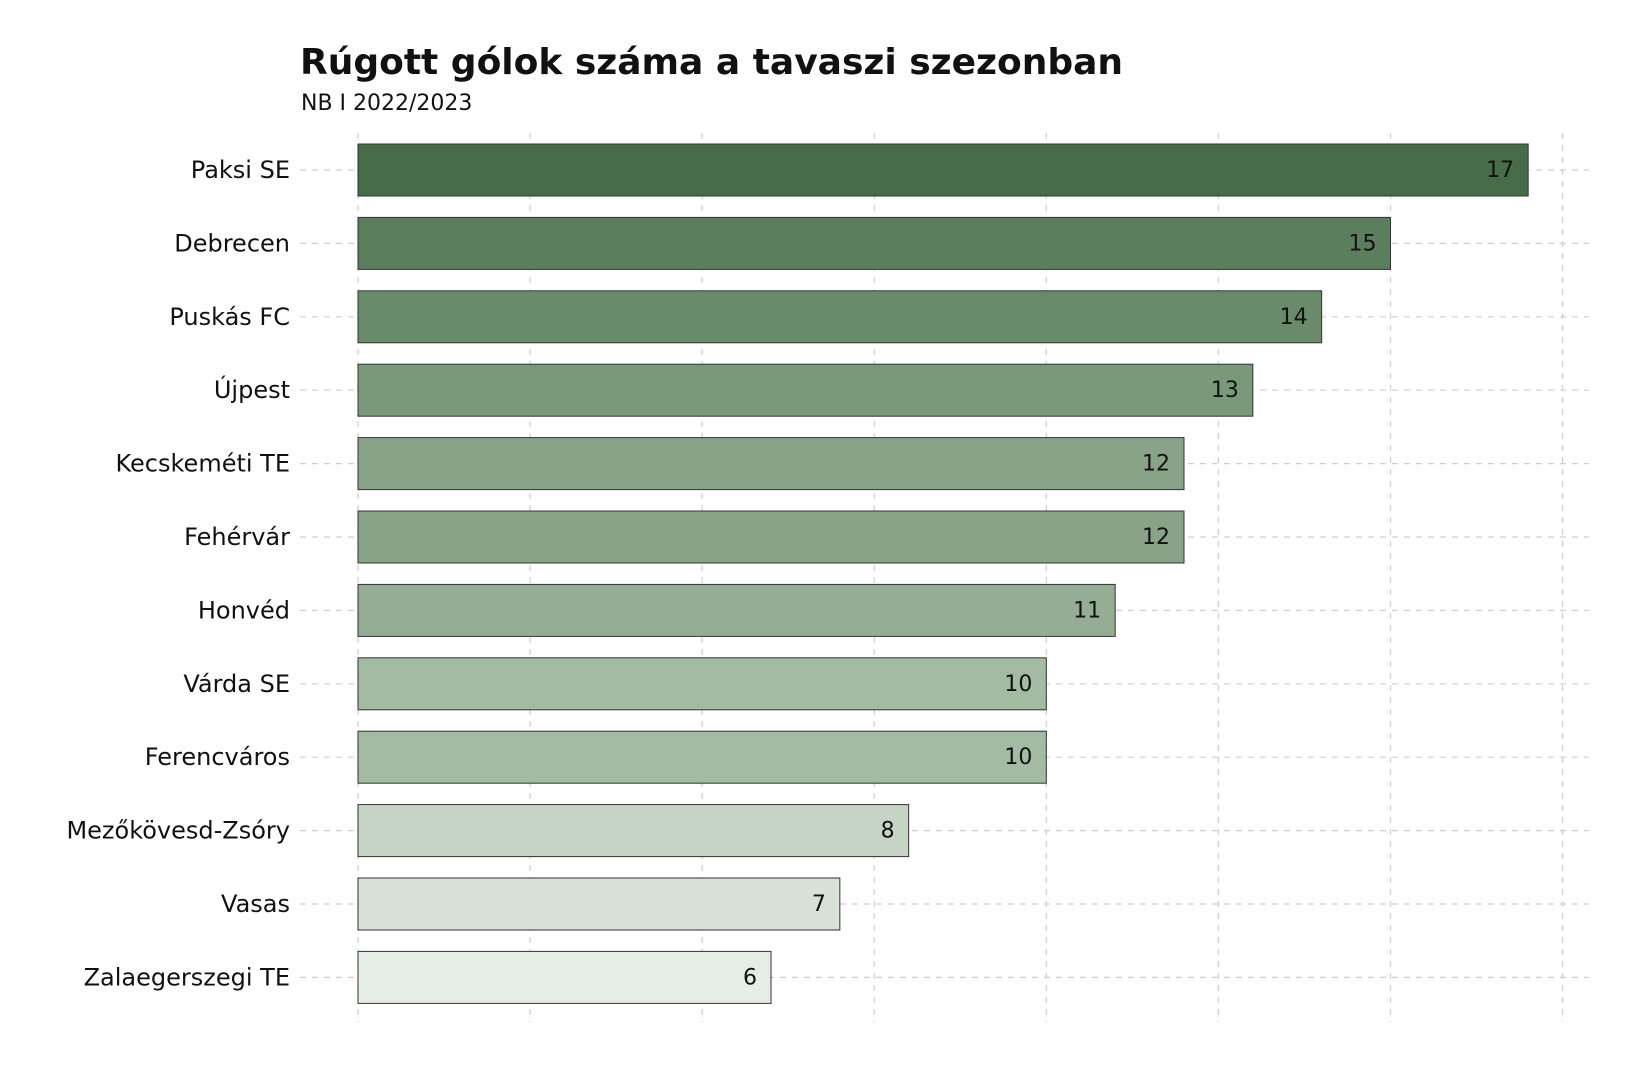 Image resolution: width=1630 pixels, height=1080 pixels. I want to click on value-label: 11, so click(1087, 610).